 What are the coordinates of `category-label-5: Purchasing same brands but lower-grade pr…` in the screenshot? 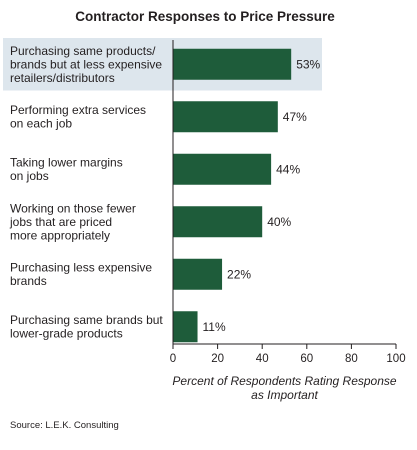 It's located at (86, 327).